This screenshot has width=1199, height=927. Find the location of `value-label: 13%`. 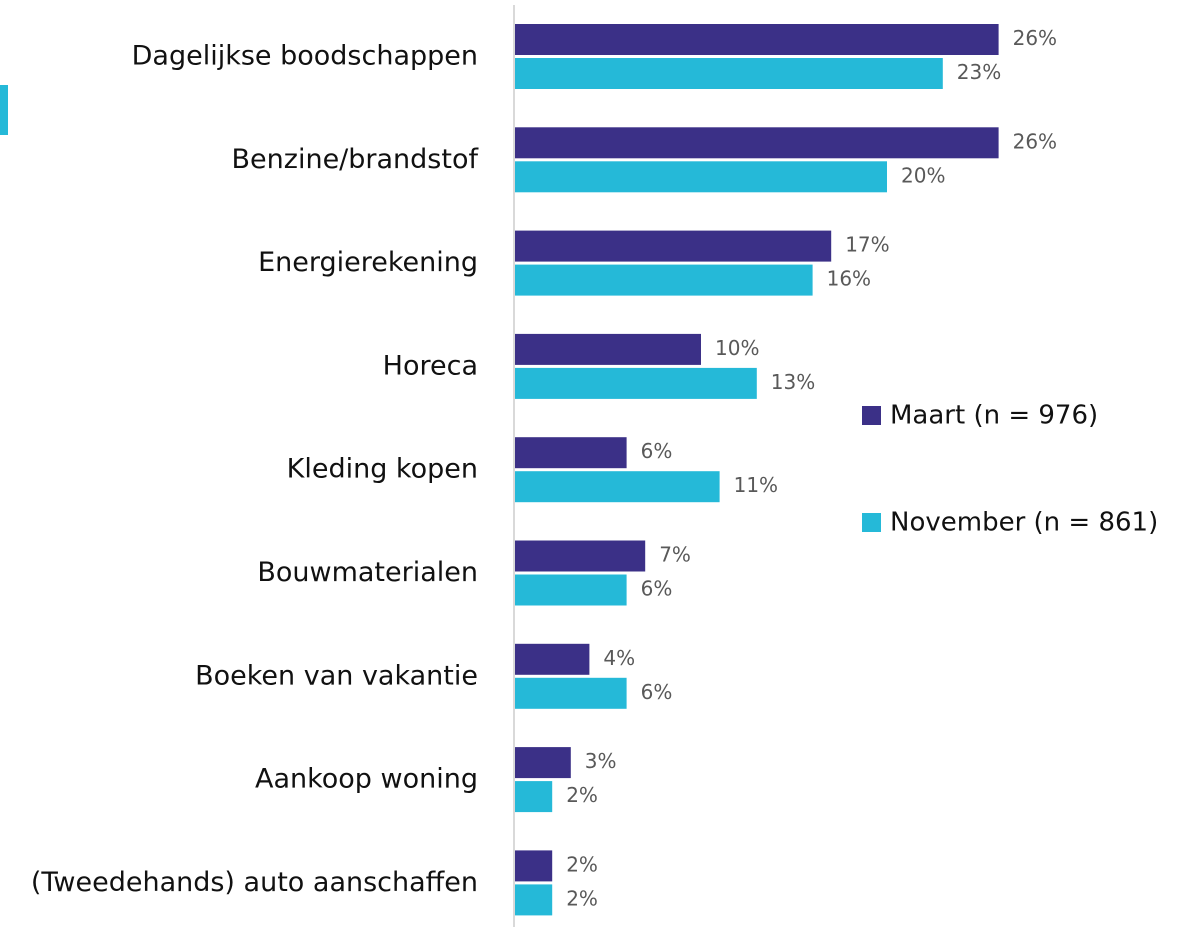

value-label: 13% is located at coordinates (793, 382).